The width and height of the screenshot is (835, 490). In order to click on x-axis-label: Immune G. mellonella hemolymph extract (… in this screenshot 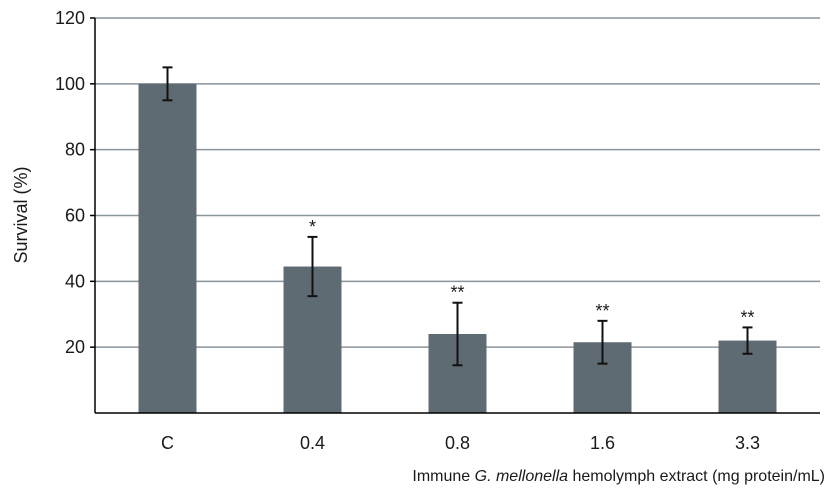, I will do `click(502, 477)`.